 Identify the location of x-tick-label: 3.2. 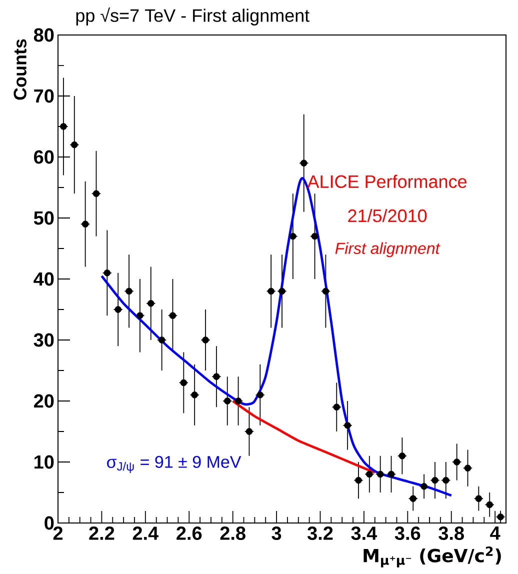
(320, 533).